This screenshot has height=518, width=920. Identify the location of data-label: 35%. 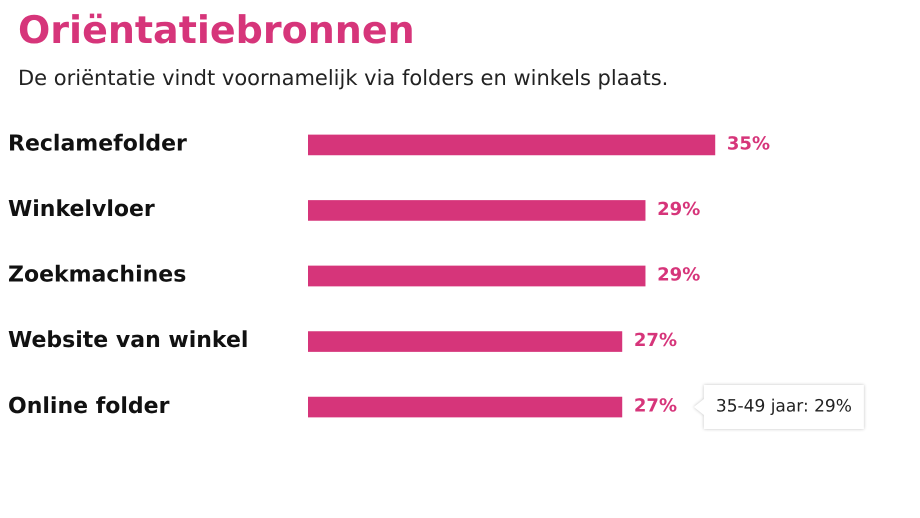
(748, 144).